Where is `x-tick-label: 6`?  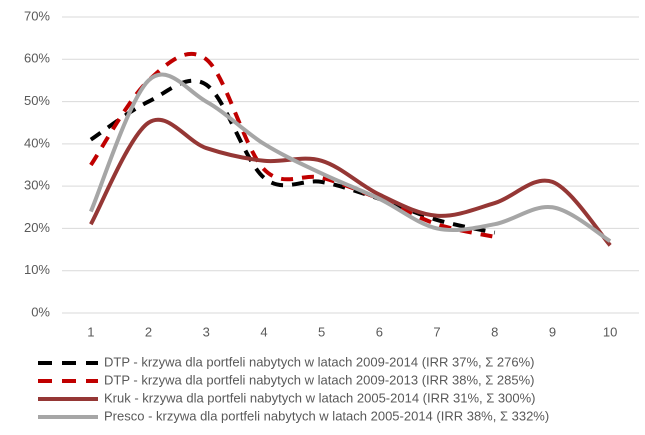 x-tick-label: 6 is located at coordinates (379, 331).